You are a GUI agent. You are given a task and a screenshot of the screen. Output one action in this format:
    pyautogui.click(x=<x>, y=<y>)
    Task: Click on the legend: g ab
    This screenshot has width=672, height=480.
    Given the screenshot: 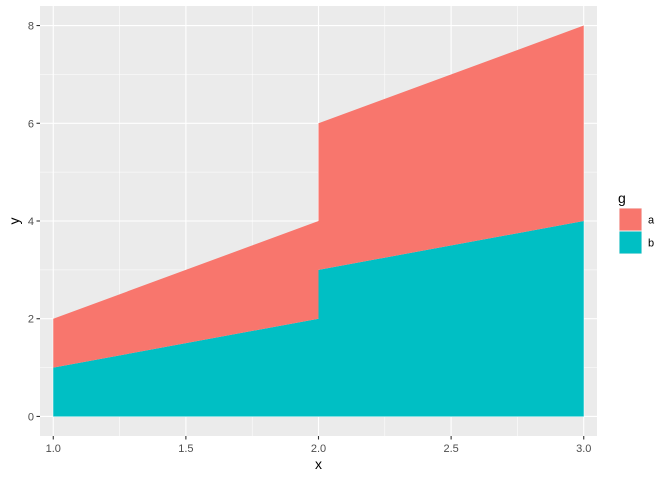 What is the action you would take?
    pyautogui.click(x=636, y=222)
    